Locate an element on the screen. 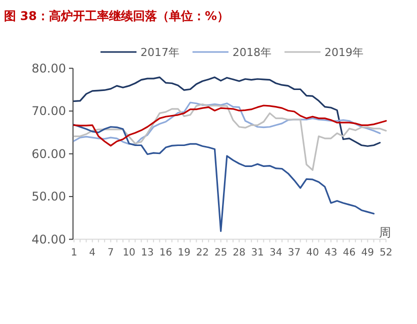  y-tick-label: 60.00 is located at coordinates (49, 153).